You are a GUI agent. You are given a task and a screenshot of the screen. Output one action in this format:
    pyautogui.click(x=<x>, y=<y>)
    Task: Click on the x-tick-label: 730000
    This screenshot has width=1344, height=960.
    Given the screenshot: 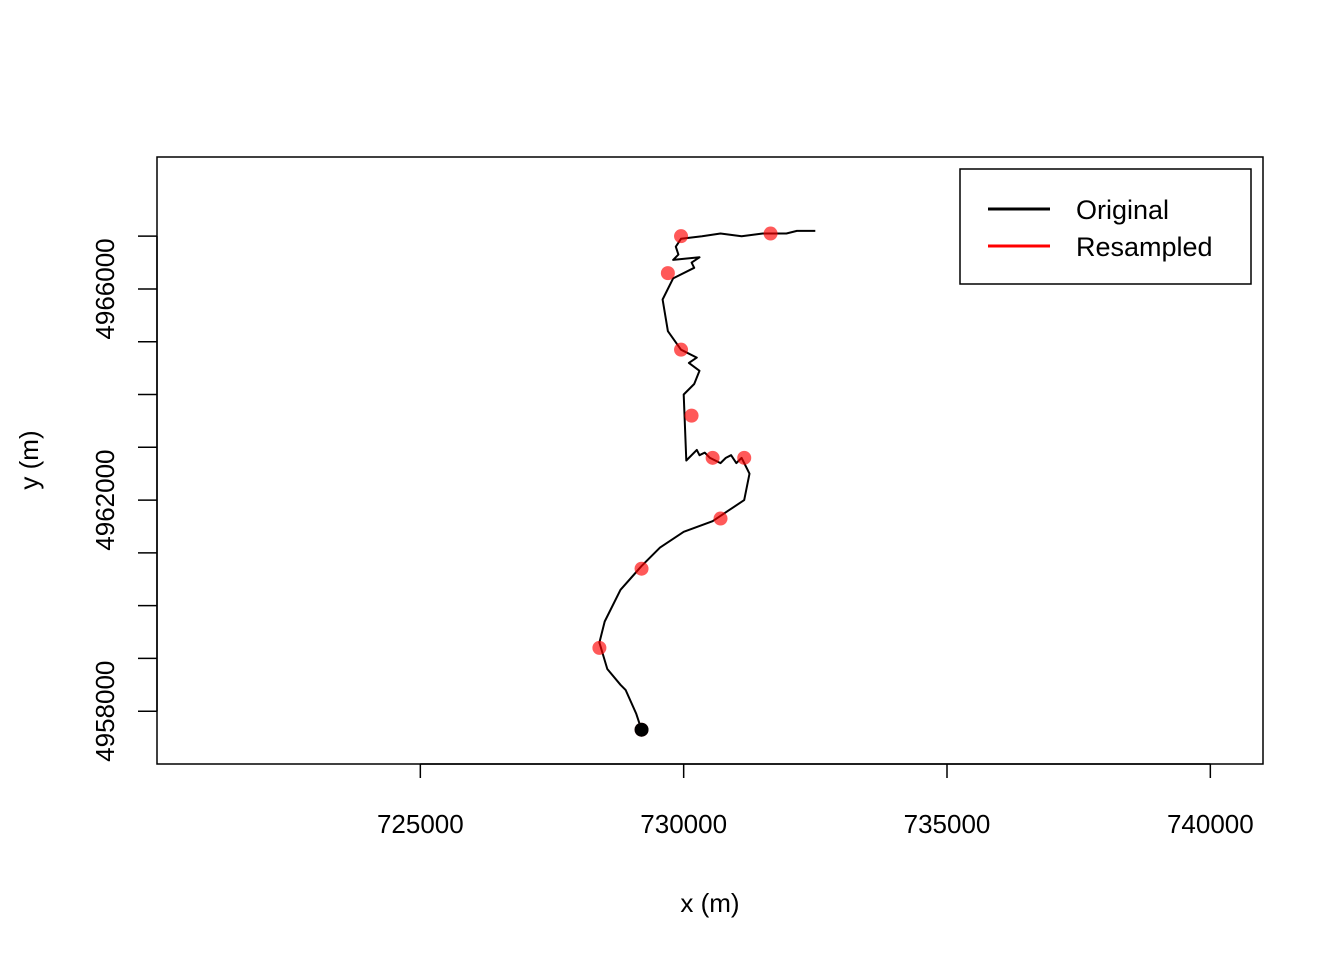 What is the action you would take?
    pyautogui.click(x=683, y=824)
    